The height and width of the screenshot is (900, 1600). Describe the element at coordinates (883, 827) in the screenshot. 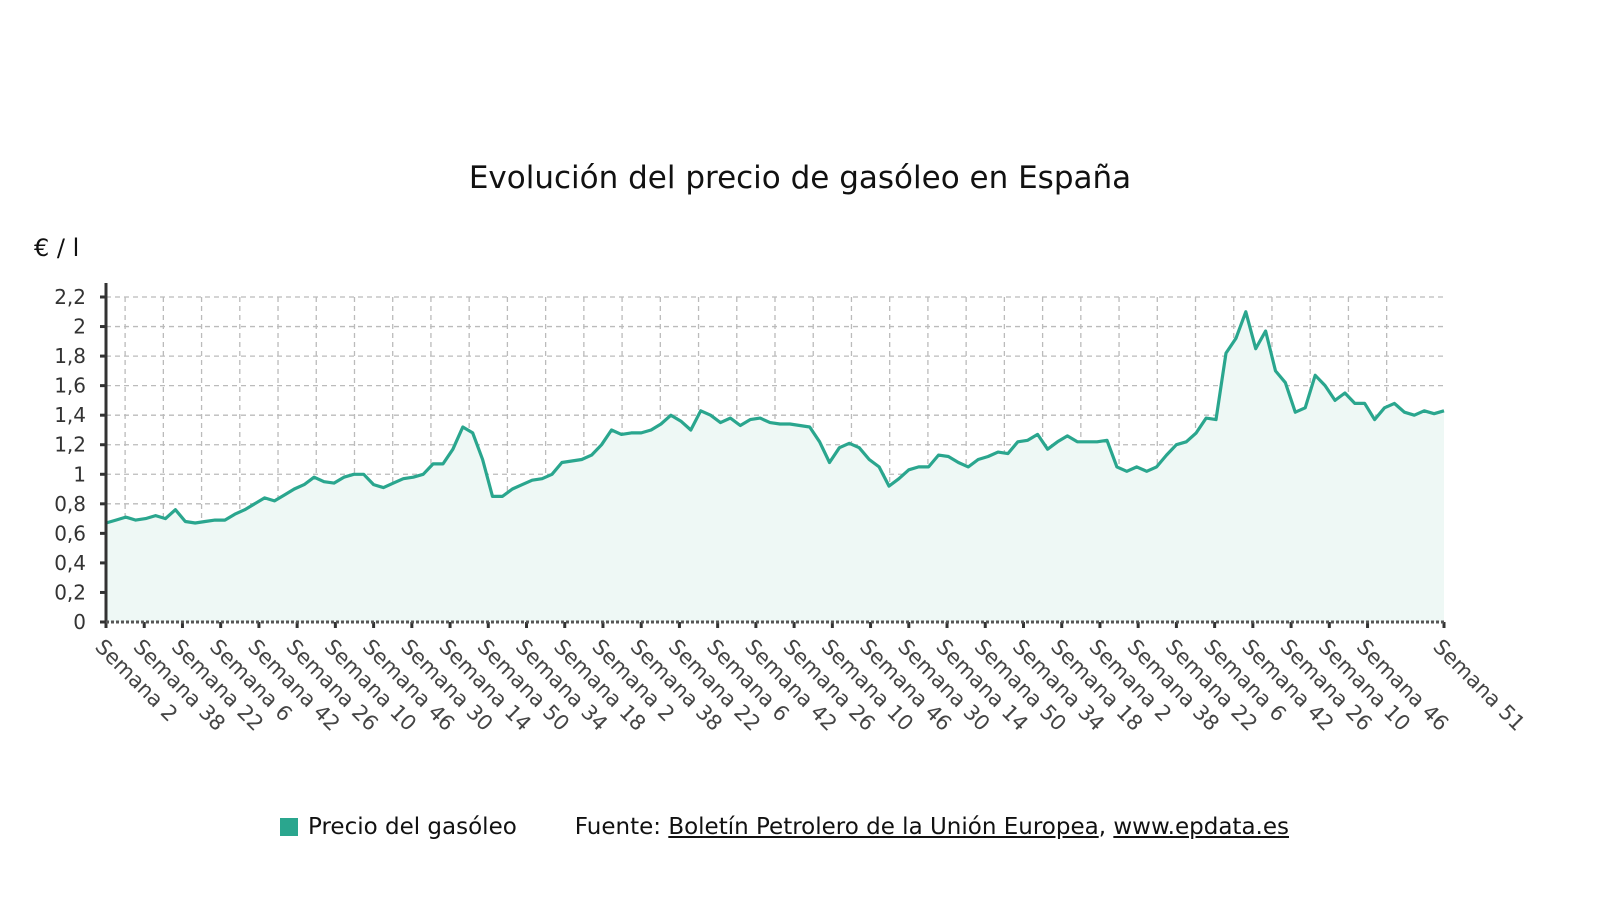

I see `source-link: Boletín Petrolero de la Unión Europea` at that location.